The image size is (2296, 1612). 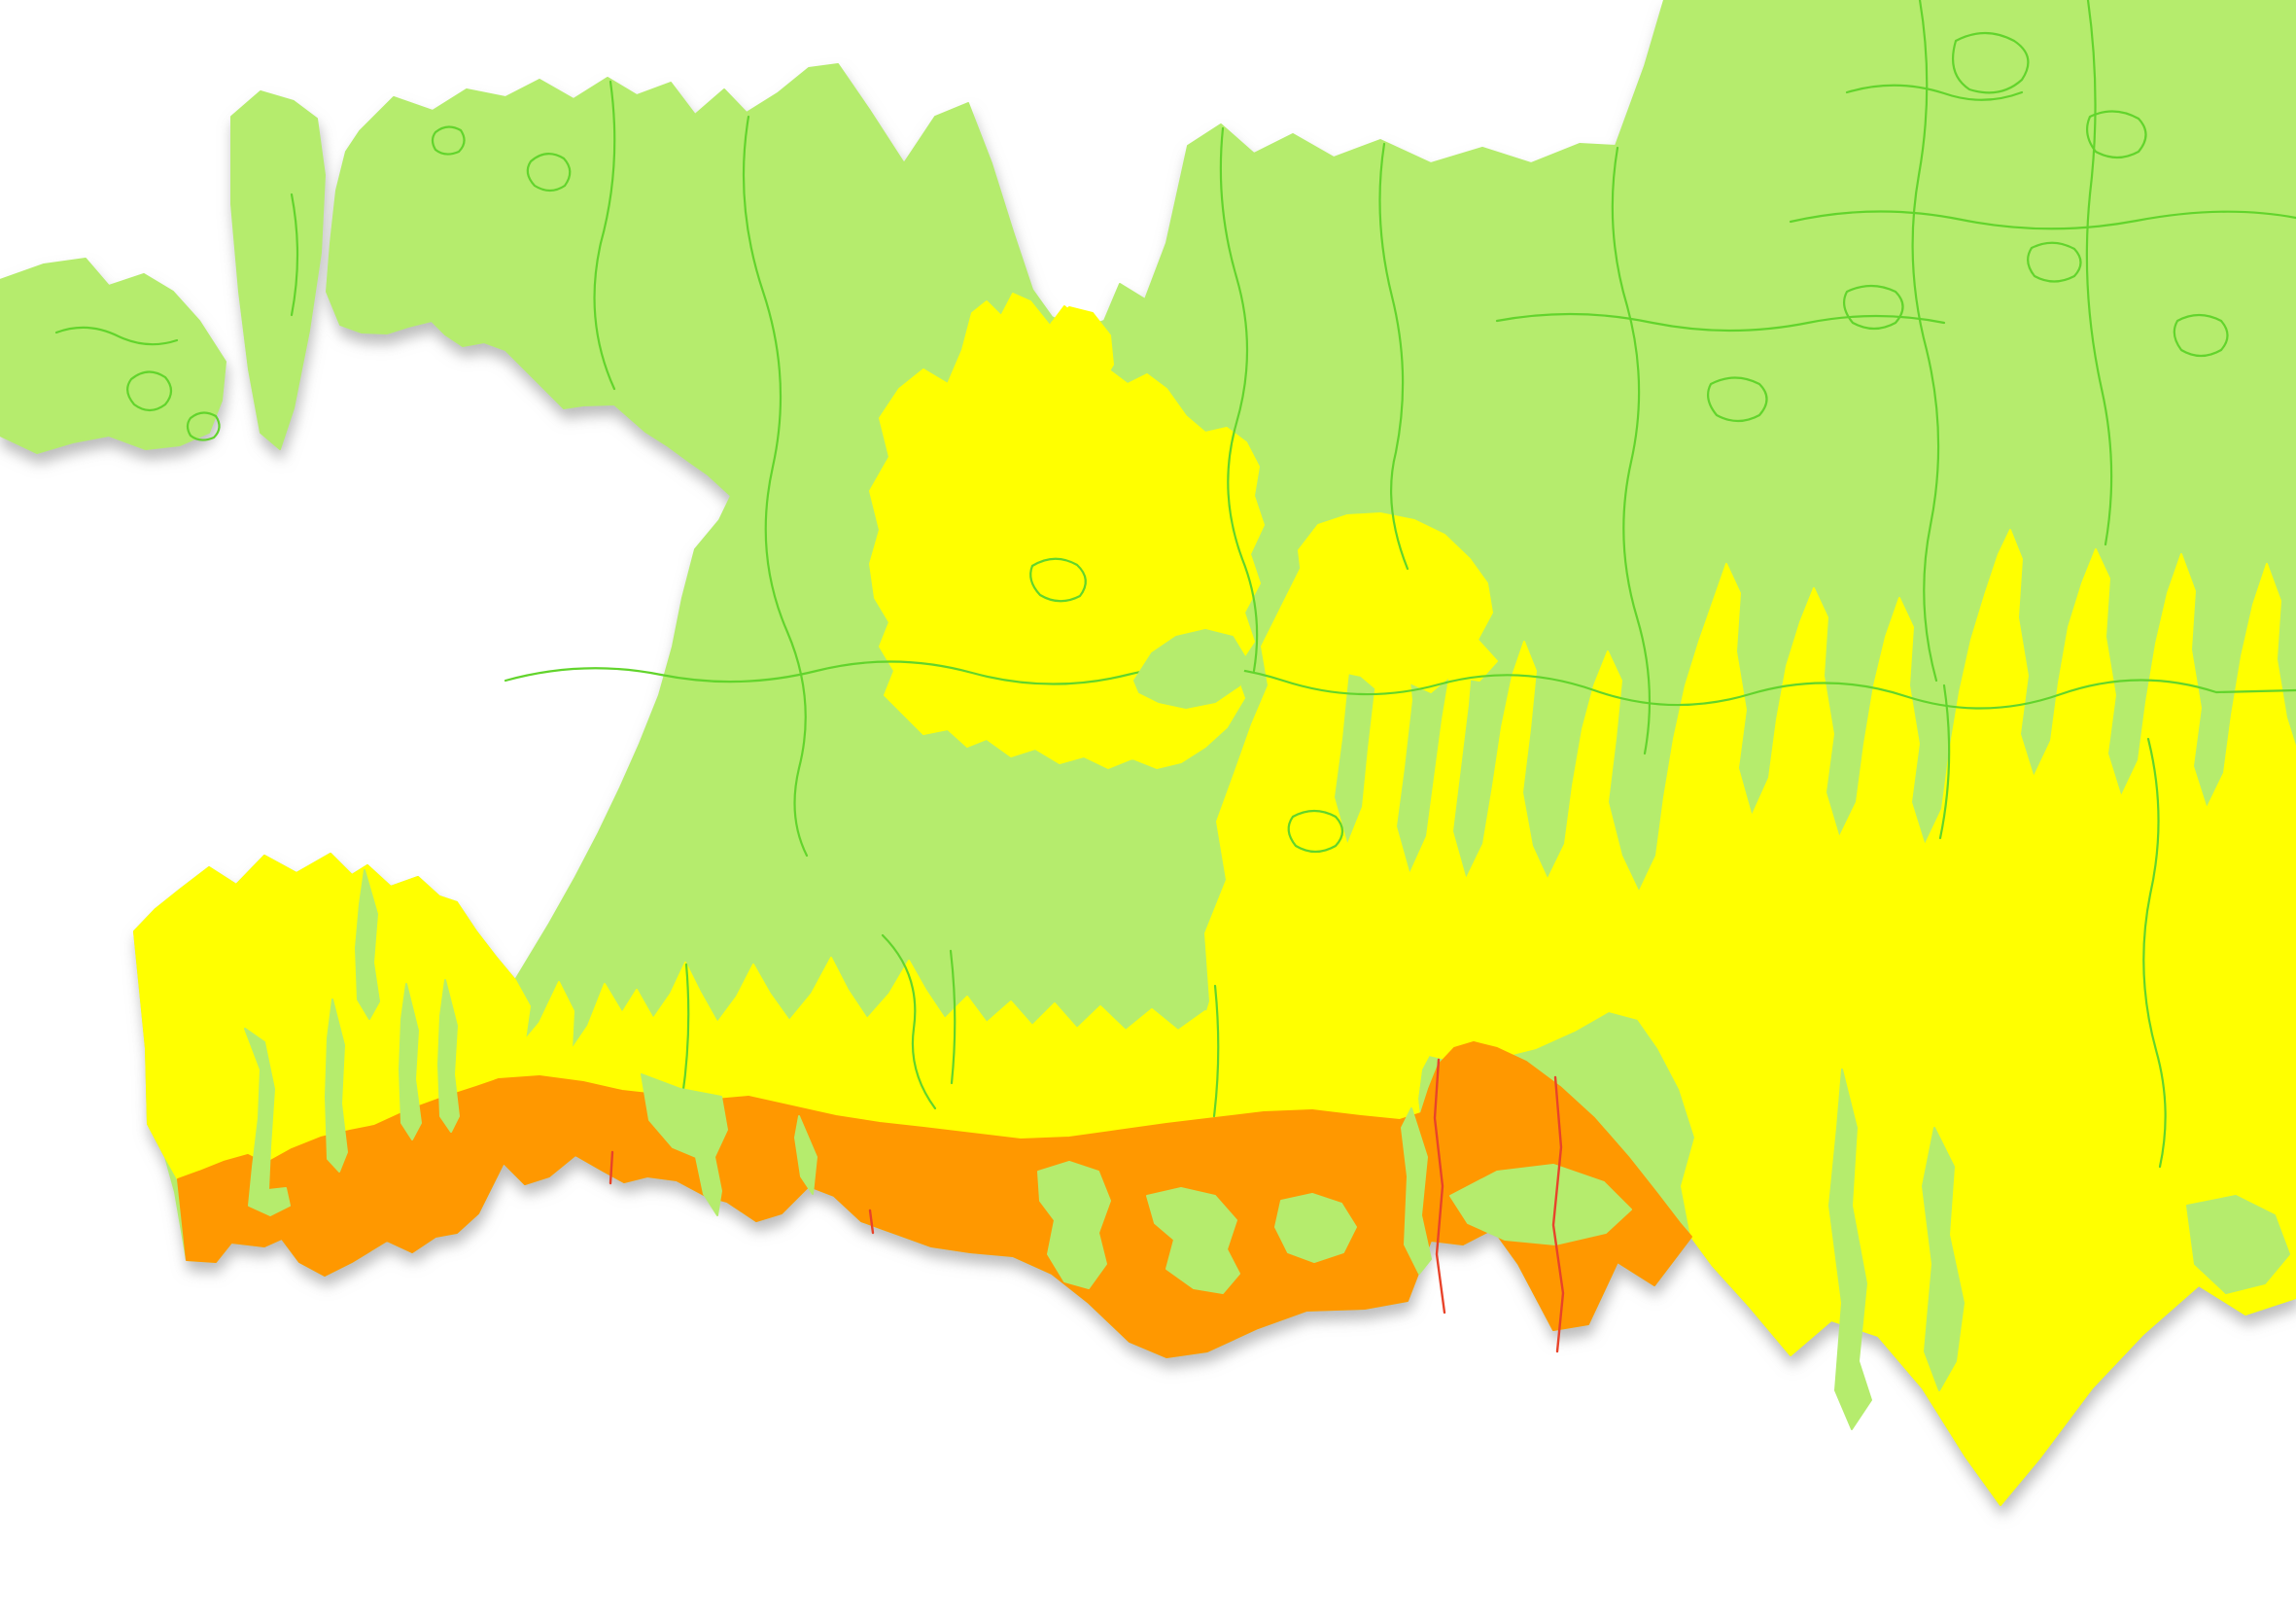 What do you see at coordinates (1190, 669) in the screenshot?
I see `green-hole-in-cluster` at bounding box center [1190, 669].